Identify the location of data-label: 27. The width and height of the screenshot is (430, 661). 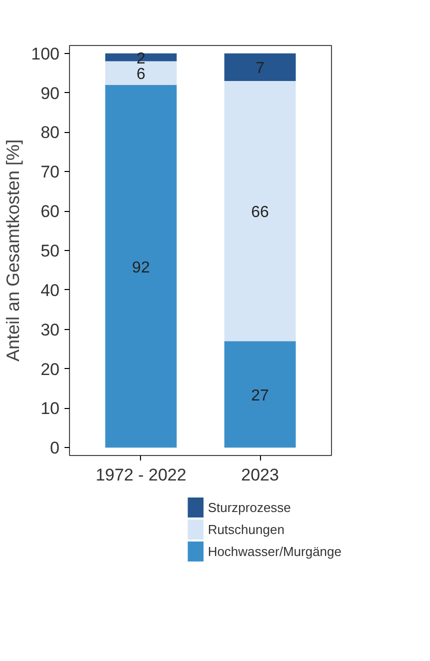
(260, 395).